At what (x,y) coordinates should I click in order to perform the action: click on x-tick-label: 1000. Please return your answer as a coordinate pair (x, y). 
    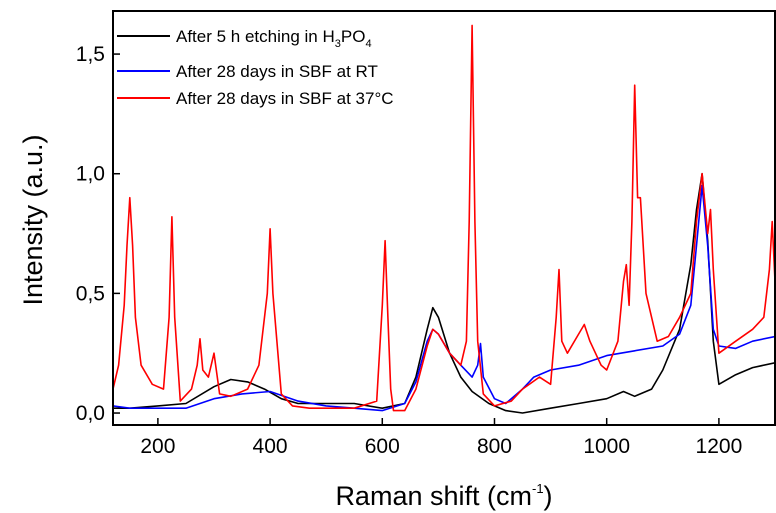
    Looking at the image, I should click on (606, 446).